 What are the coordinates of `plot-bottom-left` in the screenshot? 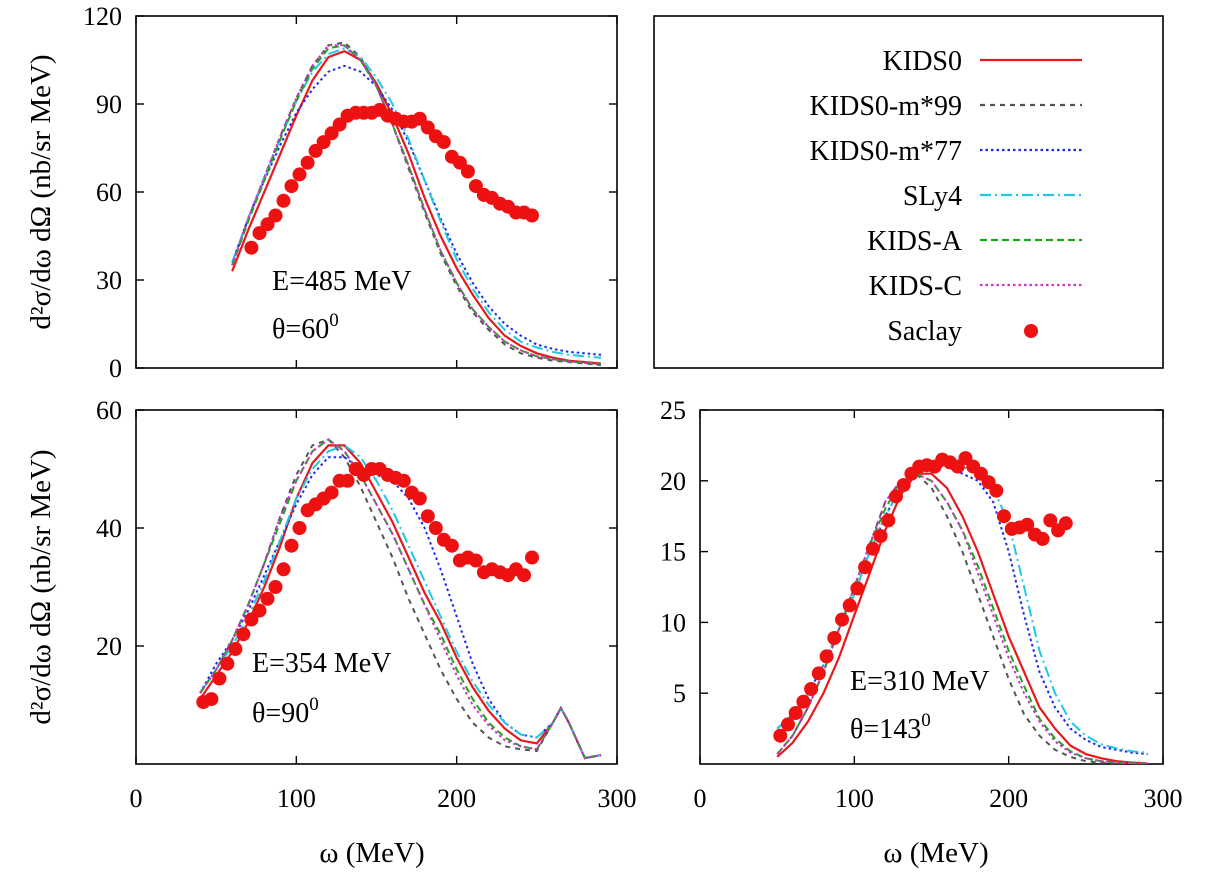 It's located at (399, 599).